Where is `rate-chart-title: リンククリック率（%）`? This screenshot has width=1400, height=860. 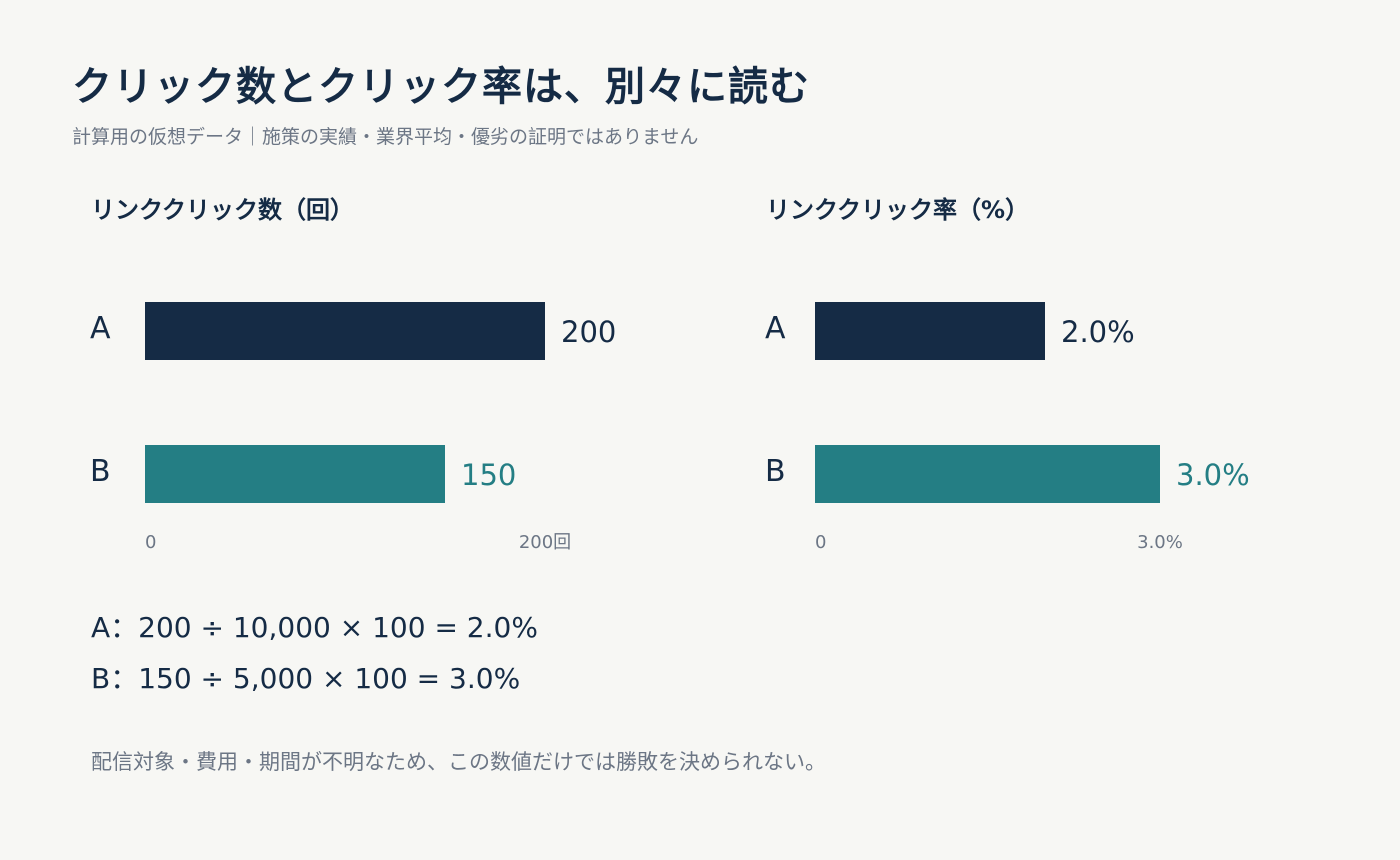
rate-chart-title: リンククリック率（%） is located at coordinates (898, 210).